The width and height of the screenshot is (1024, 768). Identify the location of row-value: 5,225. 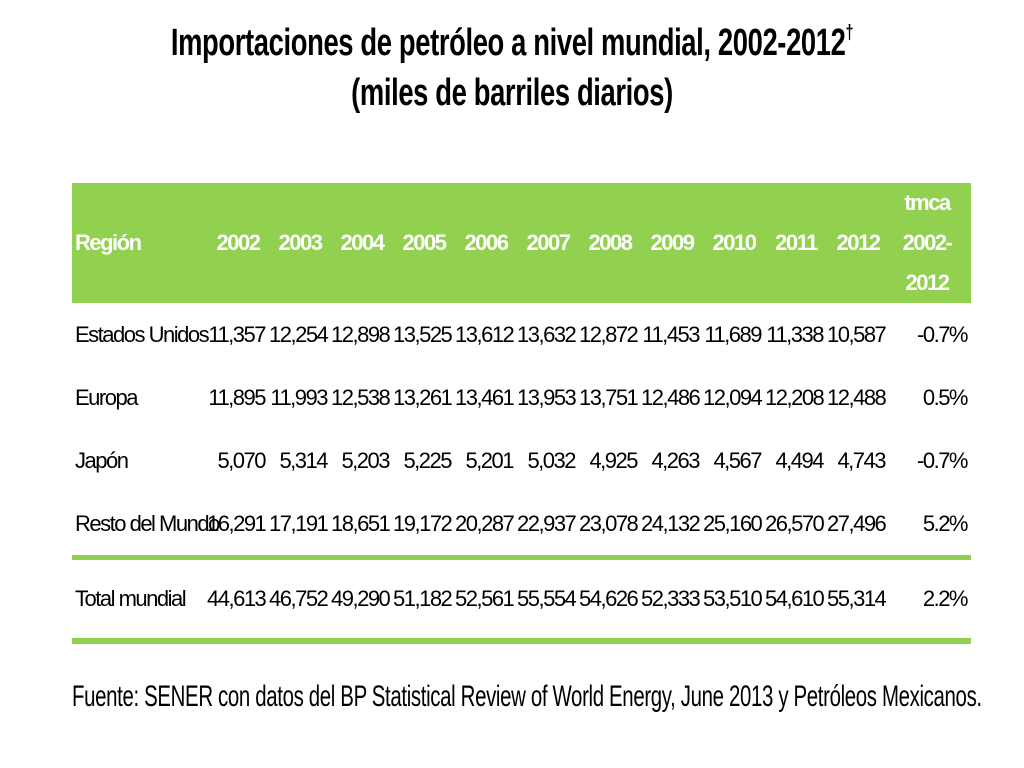
(427, 460).